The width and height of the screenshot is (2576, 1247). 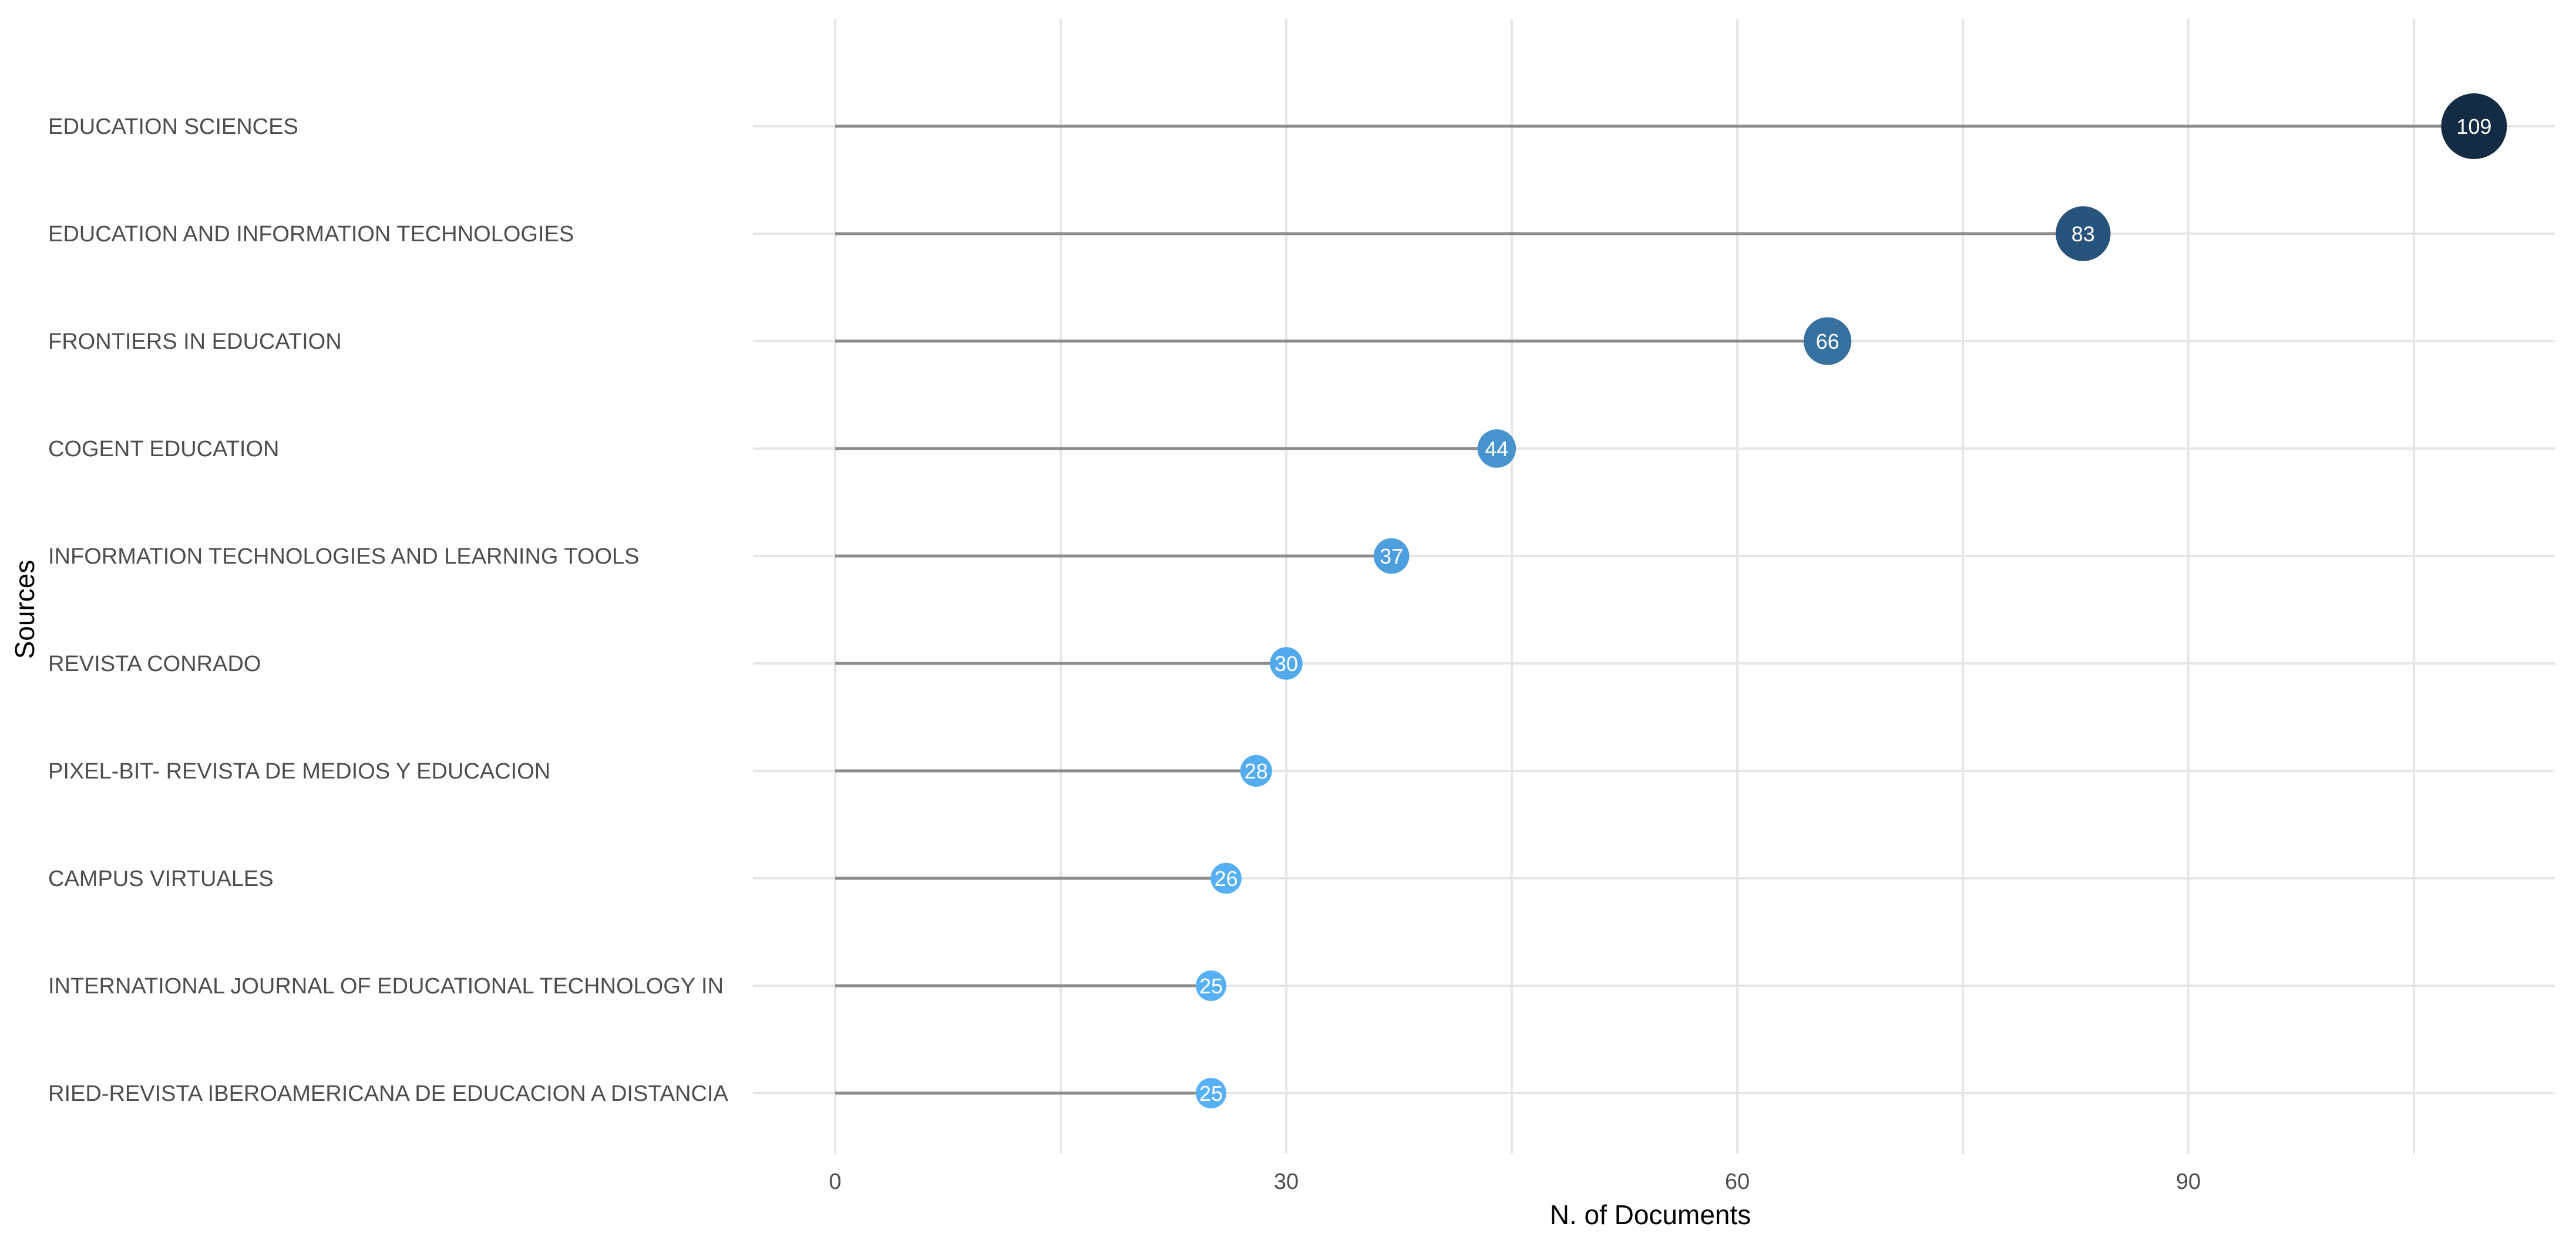 I want to click on point-value-label: 44, so click(x=1496, y=449).